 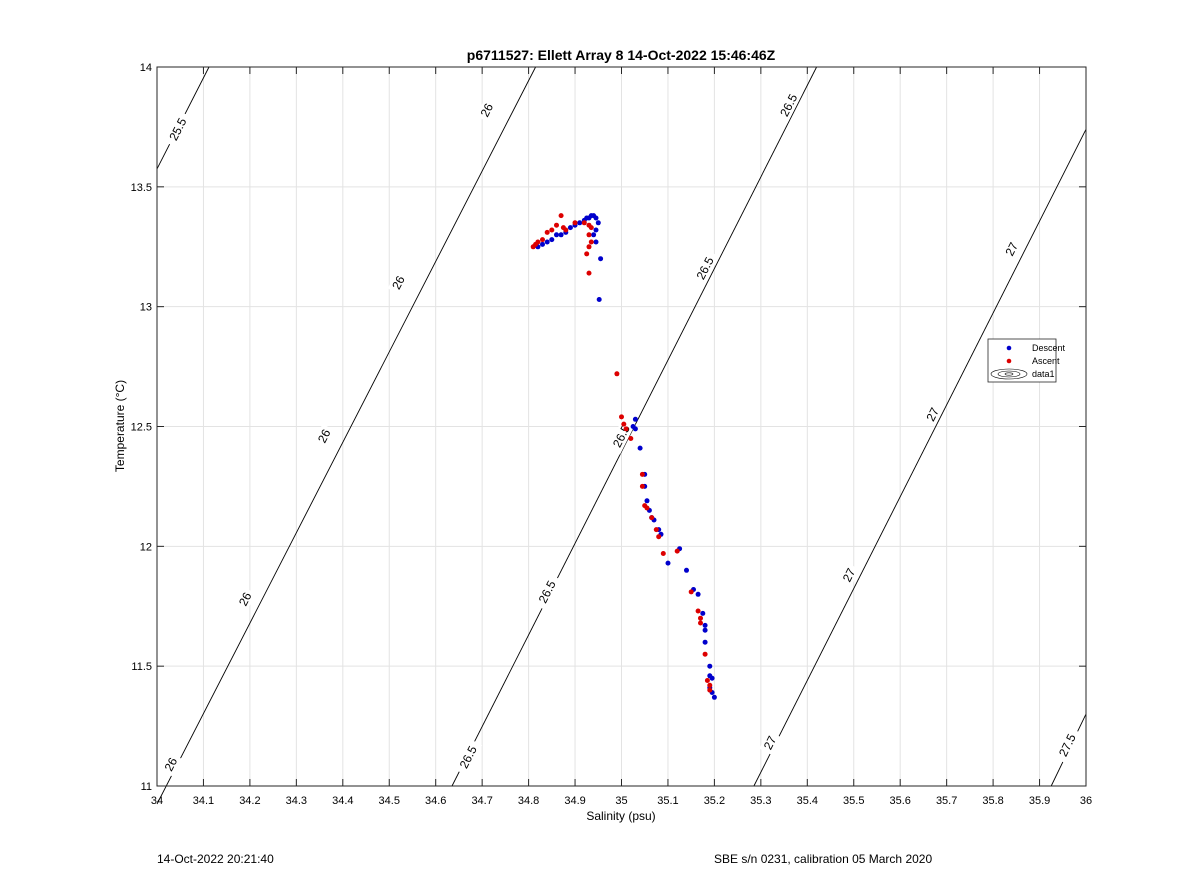 I want to click on legend-label-ascent: Ascent, so click(x=1046, y=361).